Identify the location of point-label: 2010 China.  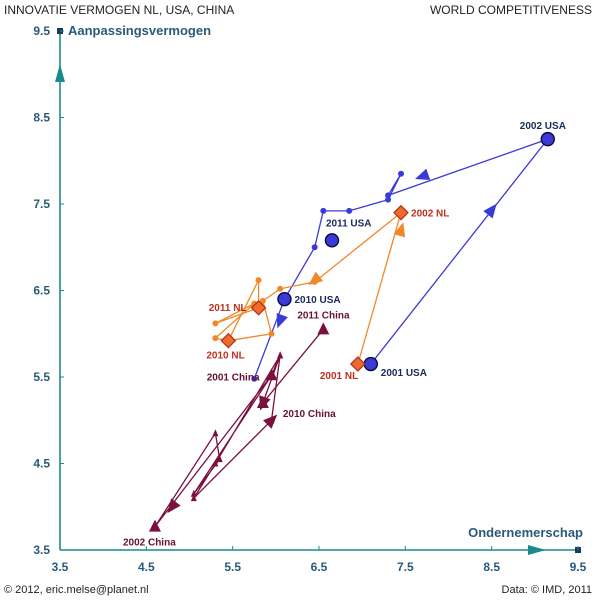
(309, 414).